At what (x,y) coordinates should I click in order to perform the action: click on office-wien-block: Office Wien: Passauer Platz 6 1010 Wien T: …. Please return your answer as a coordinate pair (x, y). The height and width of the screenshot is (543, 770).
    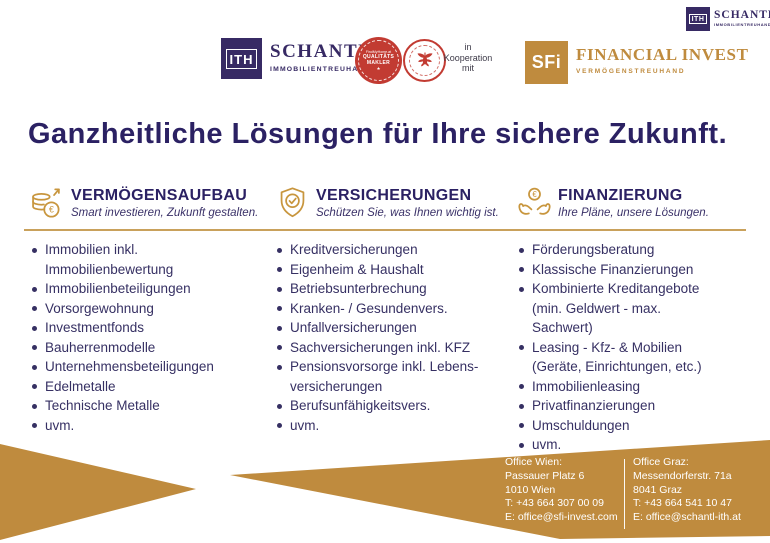
    Looking at the image, I should click on (561, 490).